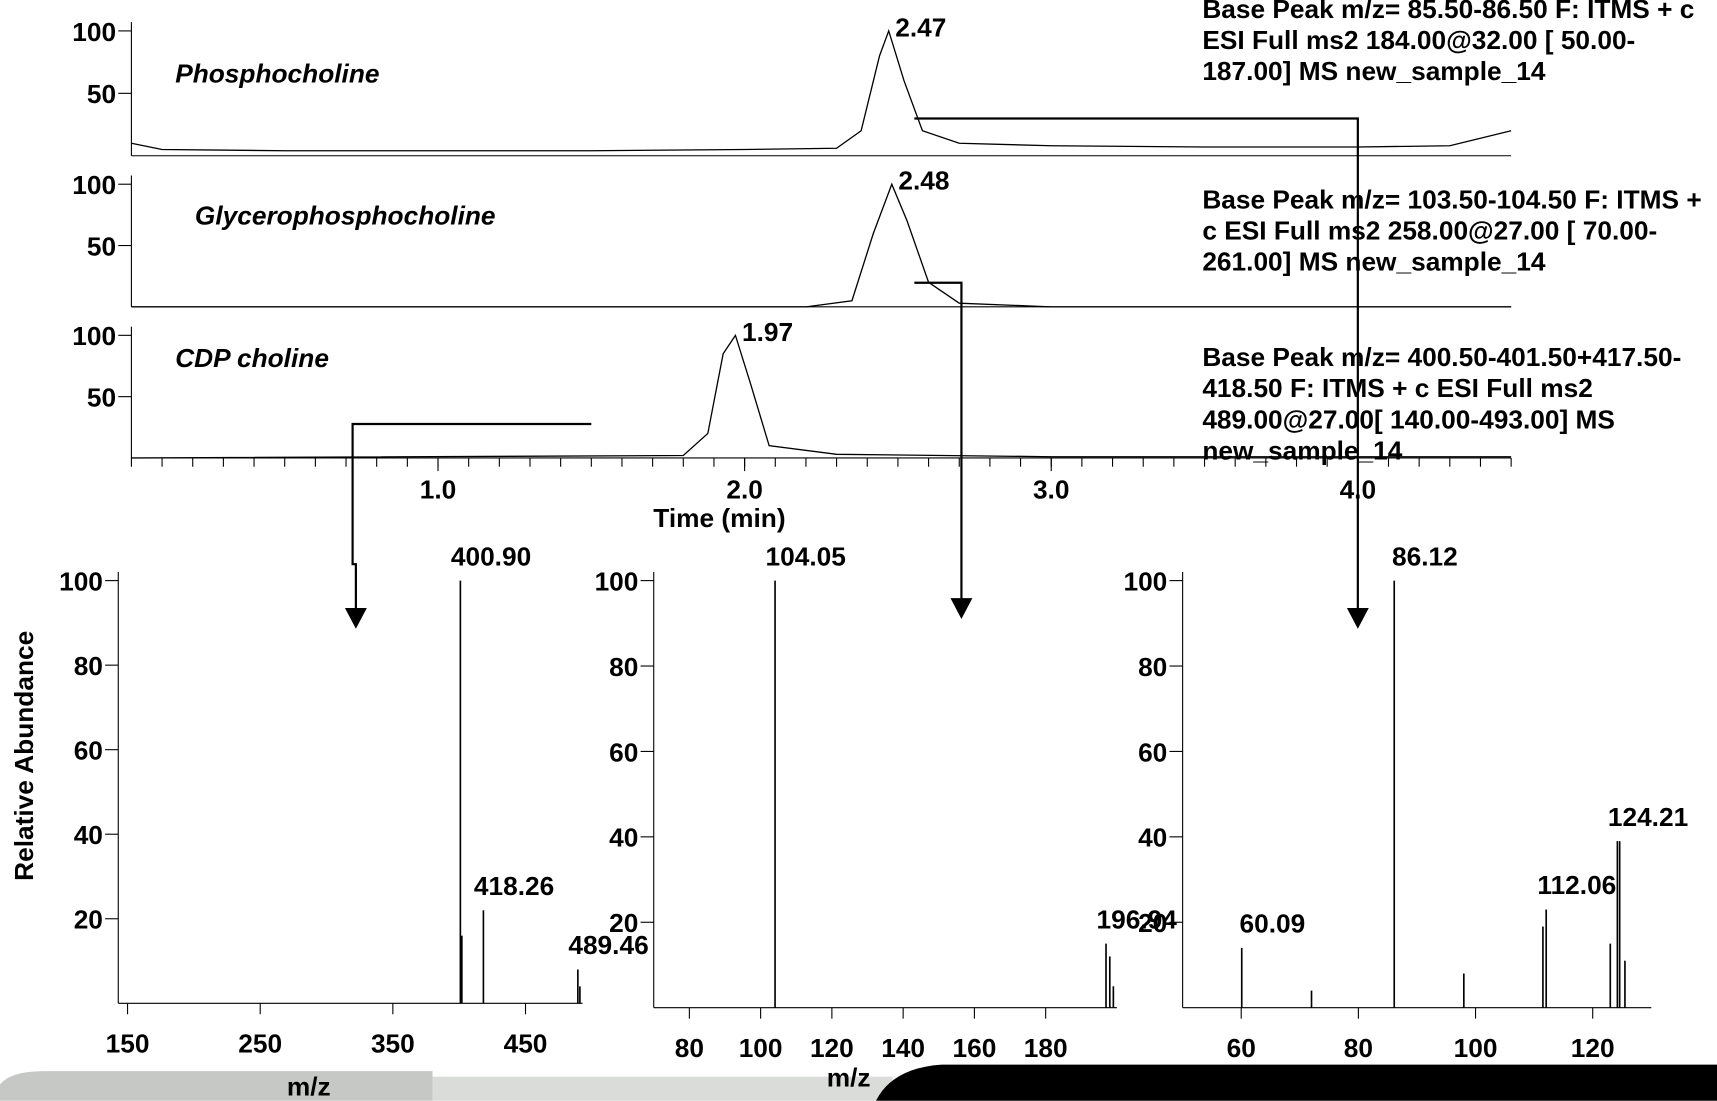  What do you see at coordinates (260, 1044) in the screenshot?
I see `x-tick-label: 250` at bounding box center [260, 1044].